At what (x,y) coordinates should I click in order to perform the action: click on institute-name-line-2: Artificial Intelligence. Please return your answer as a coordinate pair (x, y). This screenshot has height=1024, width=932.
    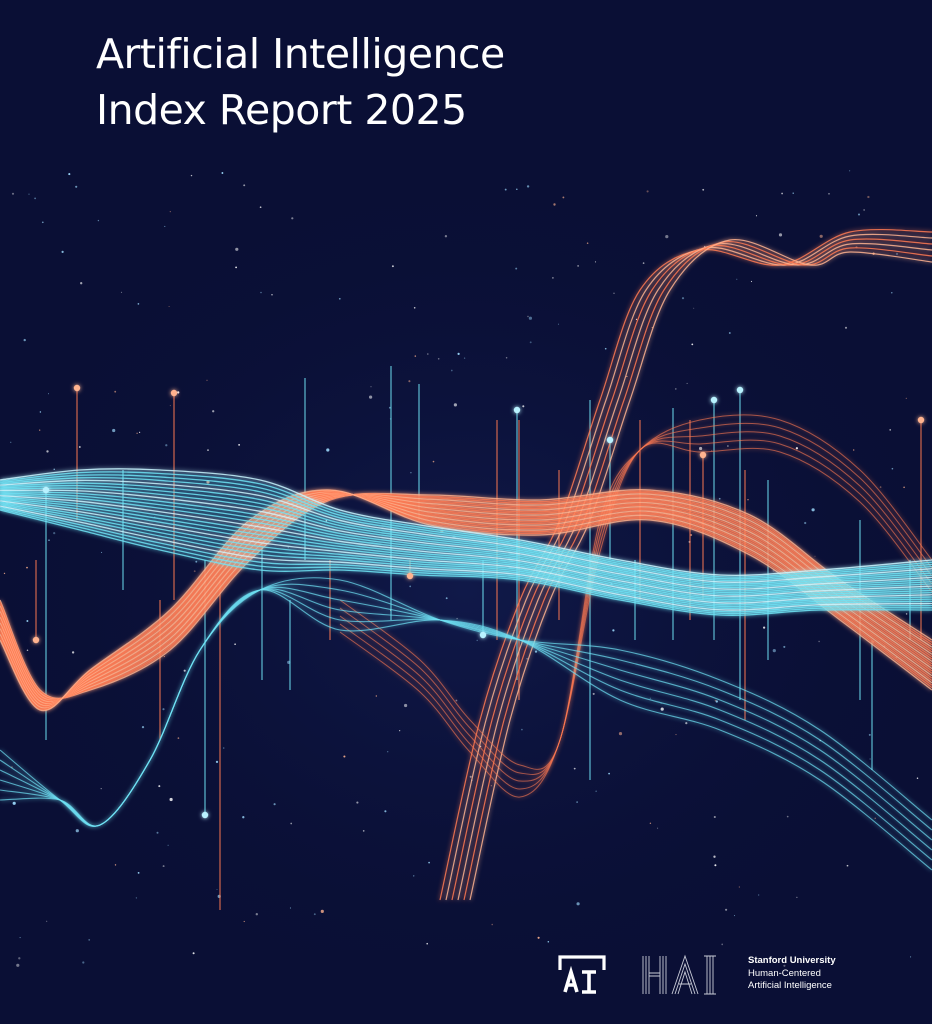
    Looking at the image, I should click on (790, 985).